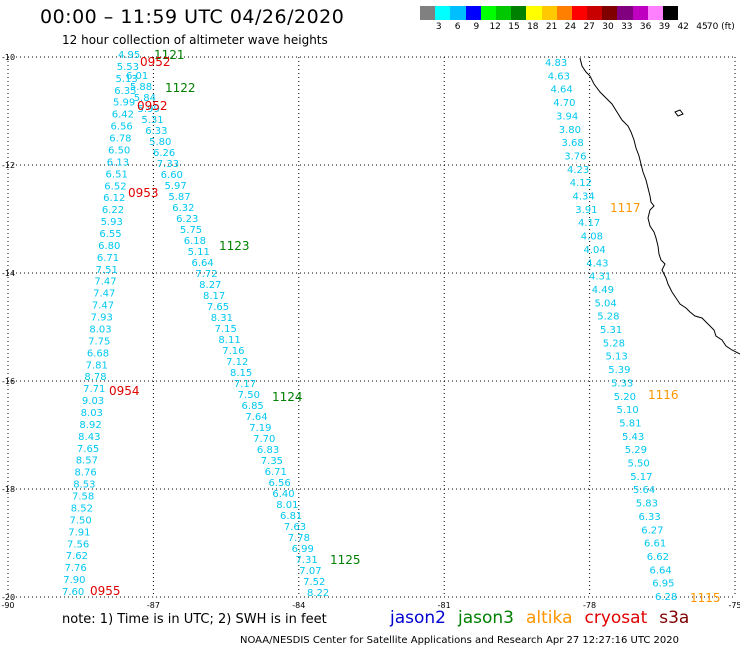 The image size is (740, 650). What do you see at coordinates (306, 560) in the screenshot?
I see `track-b-wave-height: 7.31` at bounding box center [306, 560].